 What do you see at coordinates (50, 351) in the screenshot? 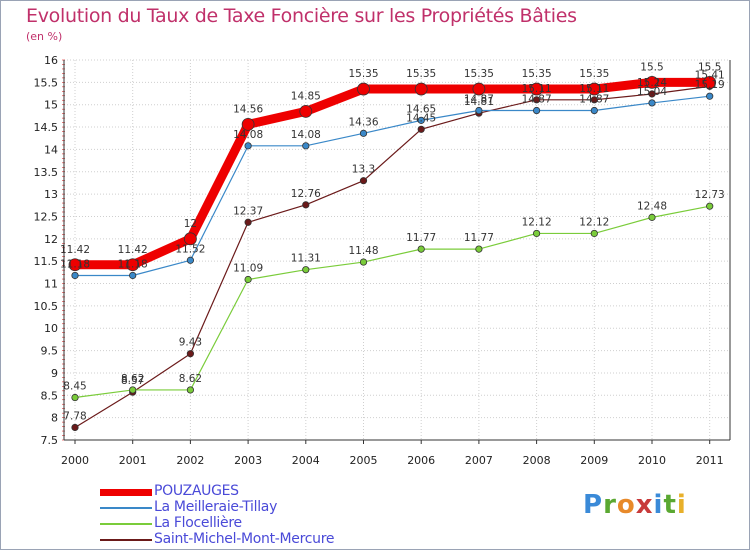
I see `y-tick-label: 9.5` at bounding box center [50, 351].